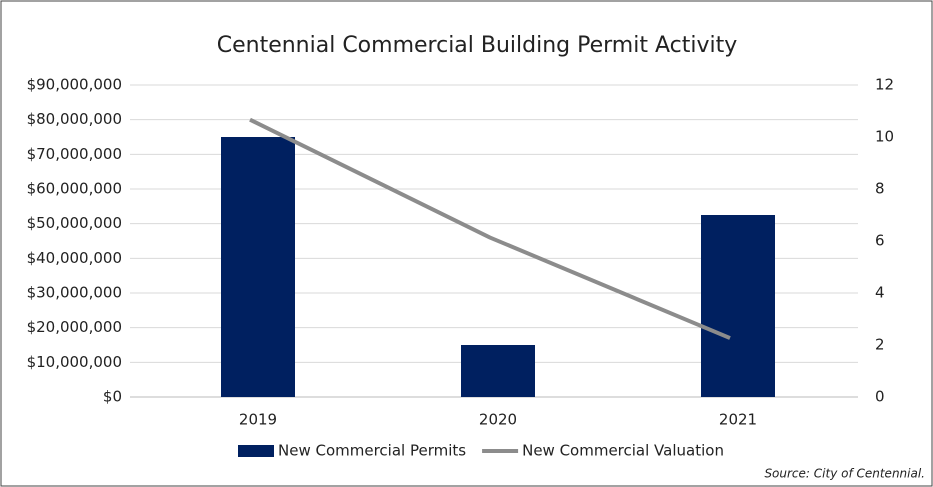 This screenshot has height=487, width=933. I want to click on y-tick-label: $10,000,000, so click(74, 362).